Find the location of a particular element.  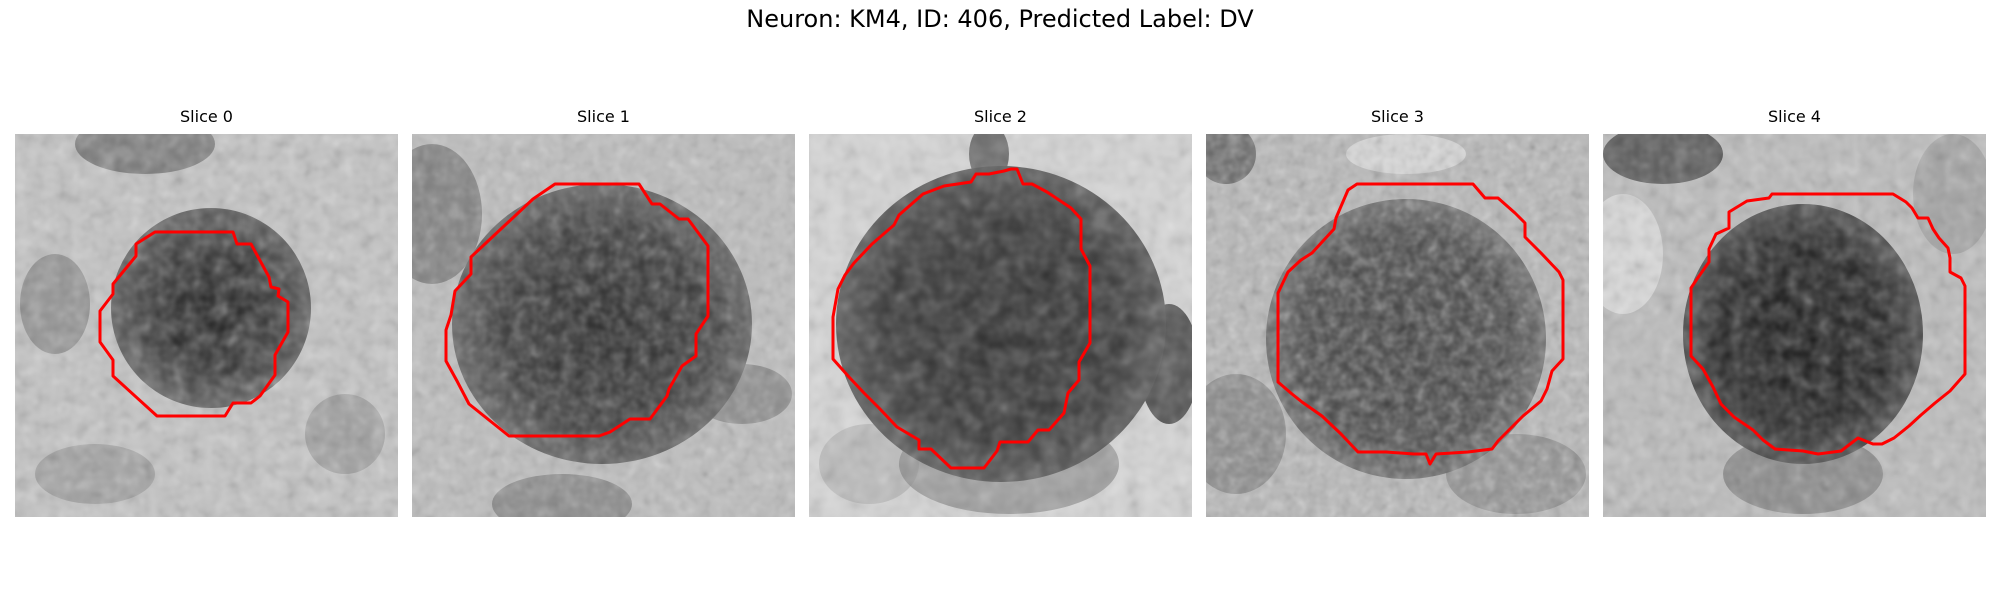

slice-panel-4: Slice 4 is located at coordinates (1794, 311).